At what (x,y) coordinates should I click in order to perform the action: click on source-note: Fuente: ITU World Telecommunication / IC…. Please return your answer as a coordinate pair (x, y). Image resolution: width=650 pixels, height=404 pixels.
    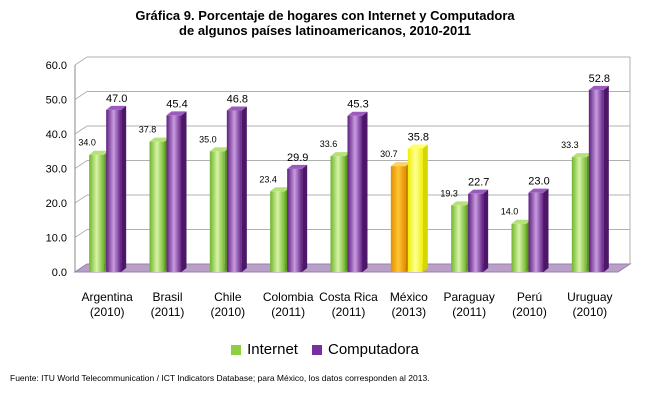
    Looking at the image, I should click on (220, 378).